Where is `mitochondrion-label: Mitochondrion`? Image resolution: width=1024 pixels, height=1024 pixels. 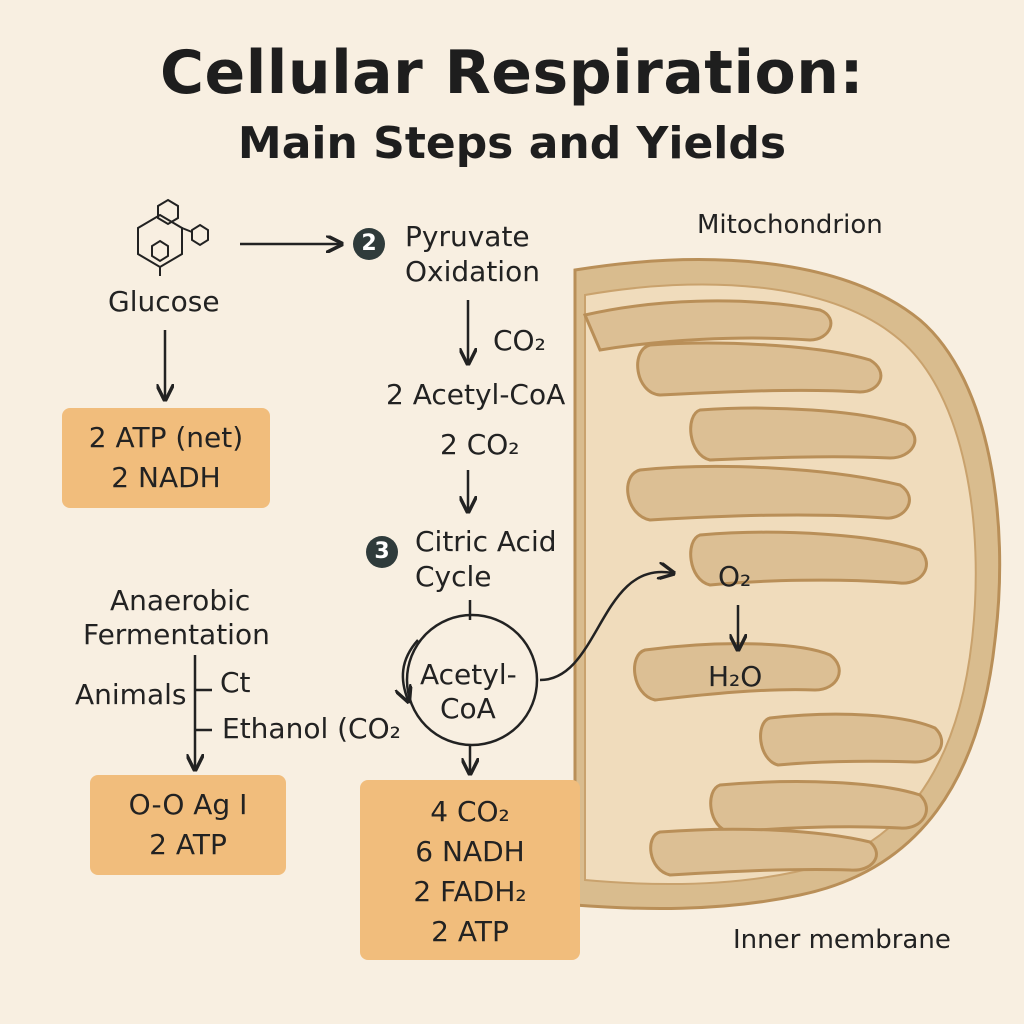
mitochondrion-label: Mitochondrion is located at coordinates (790, 225).